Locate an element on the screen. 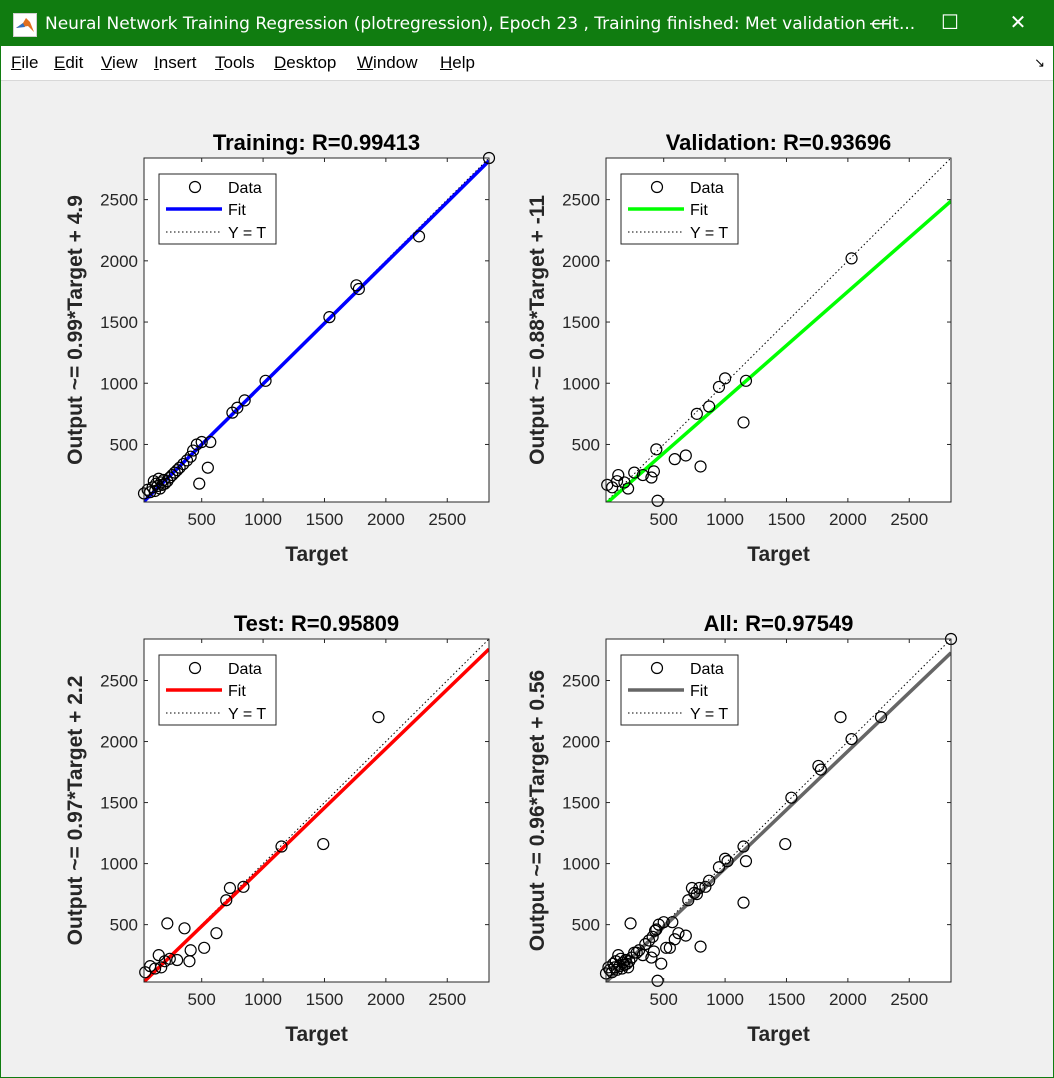  axes-frame is located at coordinates (778, 810).